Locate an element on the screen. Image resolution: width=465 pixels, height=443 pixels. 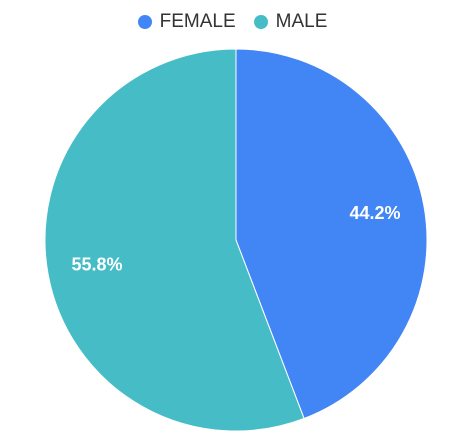
slice-label-female: 44.2% is located at coordinates (374, 213).